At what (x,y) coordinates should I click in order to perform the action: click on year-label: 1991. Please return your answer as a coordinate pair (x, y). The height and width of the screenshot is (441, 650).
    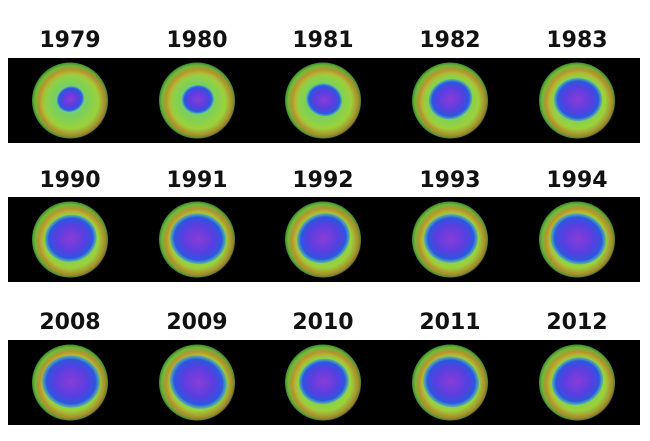
    Looking at the image, I should click on (196, 180).